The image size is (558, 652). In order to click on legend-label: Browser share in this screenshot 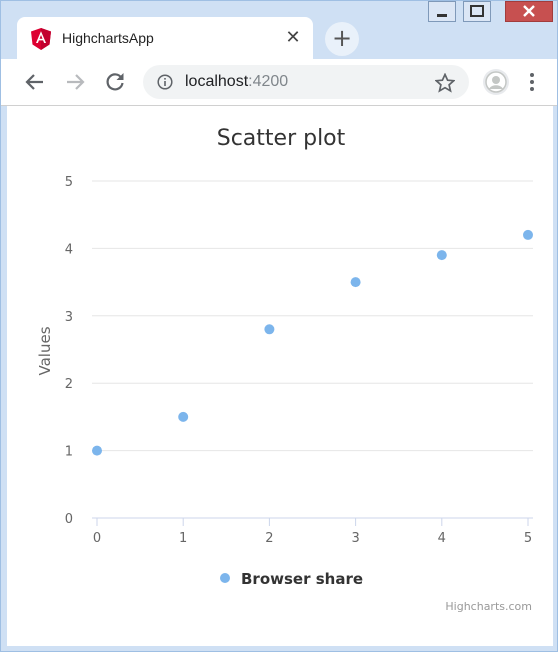, I will do `click(302, 579)`.